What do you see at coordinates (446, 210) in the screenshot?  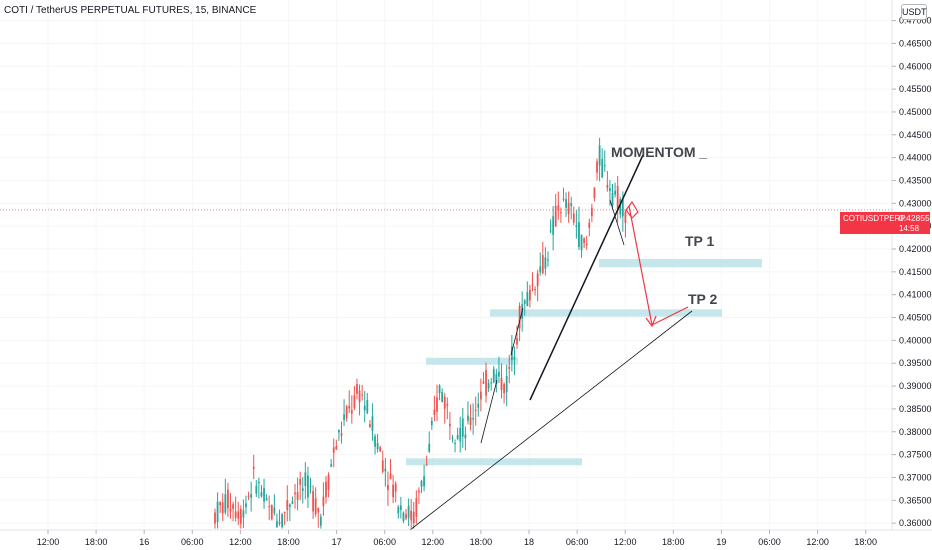 I see `grid` at bounding box center [446, 210].